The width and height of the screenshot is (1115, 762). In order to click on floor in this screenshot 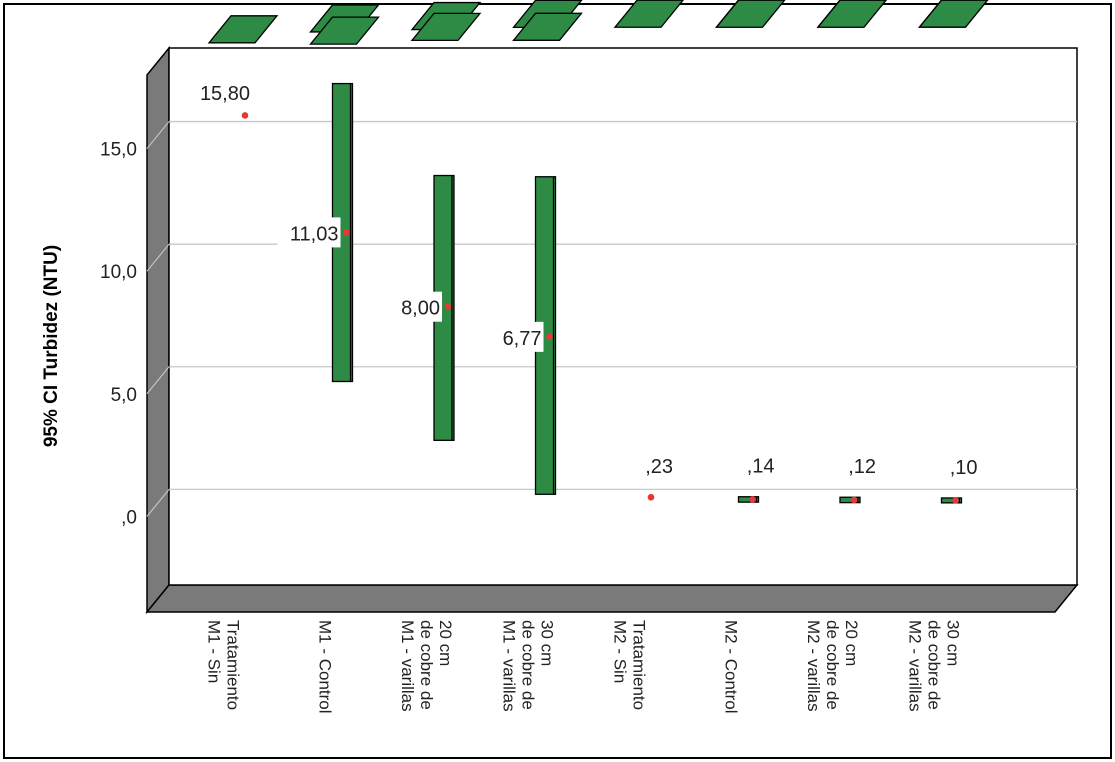, I will do `click(612, 598)`.